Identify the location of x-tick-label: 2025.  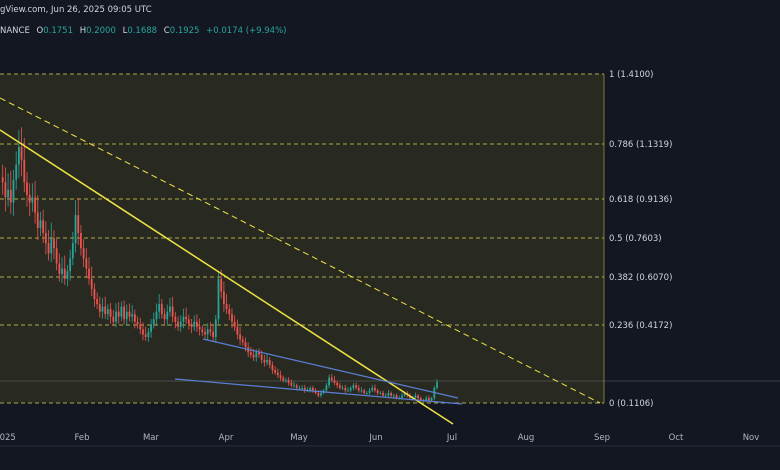
(8, 438).